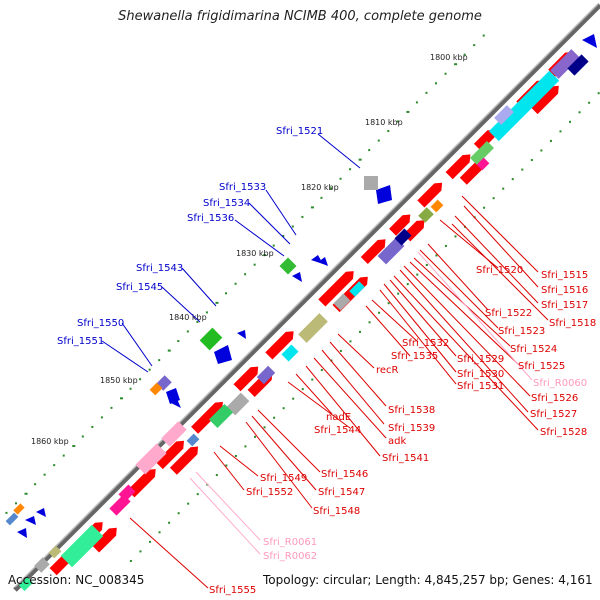 Image resolution: width=600 pixels, height=600 pixels. I want to click on gene-label: Sfri_1523, so click(521, 331).